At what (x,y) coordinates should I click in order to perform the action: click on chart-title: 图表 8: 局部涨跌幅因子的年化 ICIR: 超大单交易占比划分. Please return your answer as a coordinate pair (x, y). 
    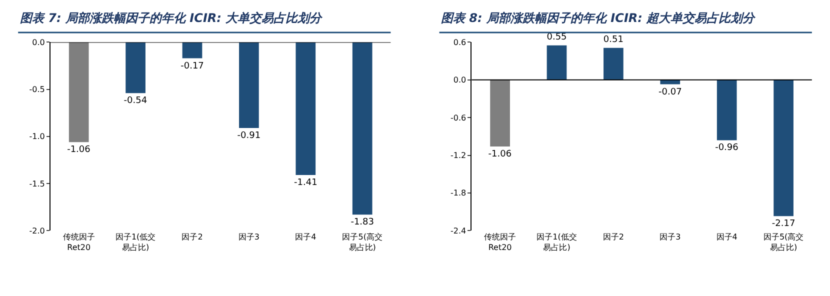
    Looking at the image, I should click on (599, 18).